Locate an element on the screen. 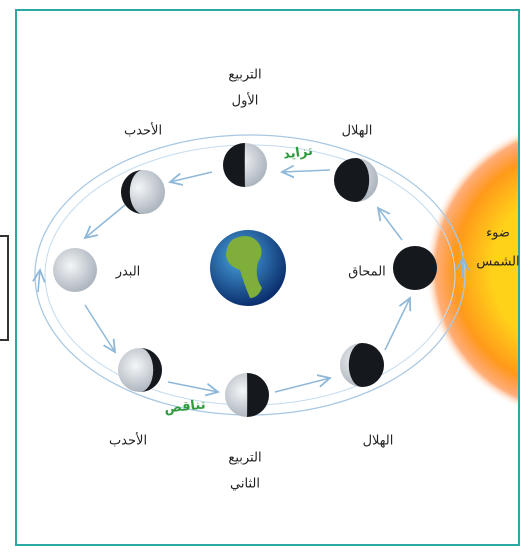 The height and width of the screenshot is (554, 532). left-bracket is located at coordinates (4, 288).